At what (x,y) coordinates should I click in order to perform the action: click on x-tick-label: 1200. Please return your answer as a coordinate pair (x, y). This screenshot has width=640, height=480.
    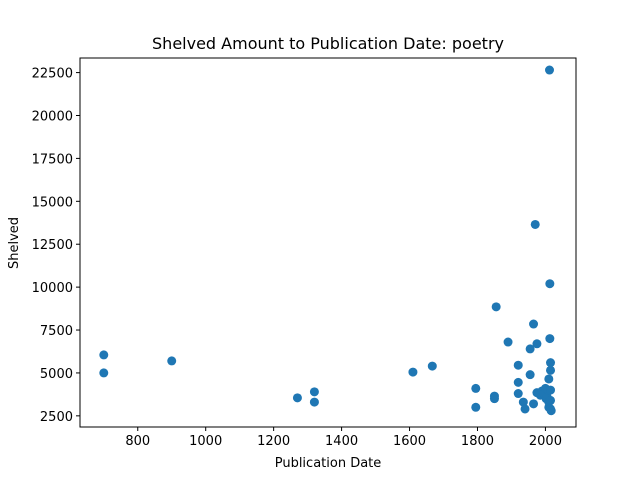
    Looking at the image, I should click on (273, 441).